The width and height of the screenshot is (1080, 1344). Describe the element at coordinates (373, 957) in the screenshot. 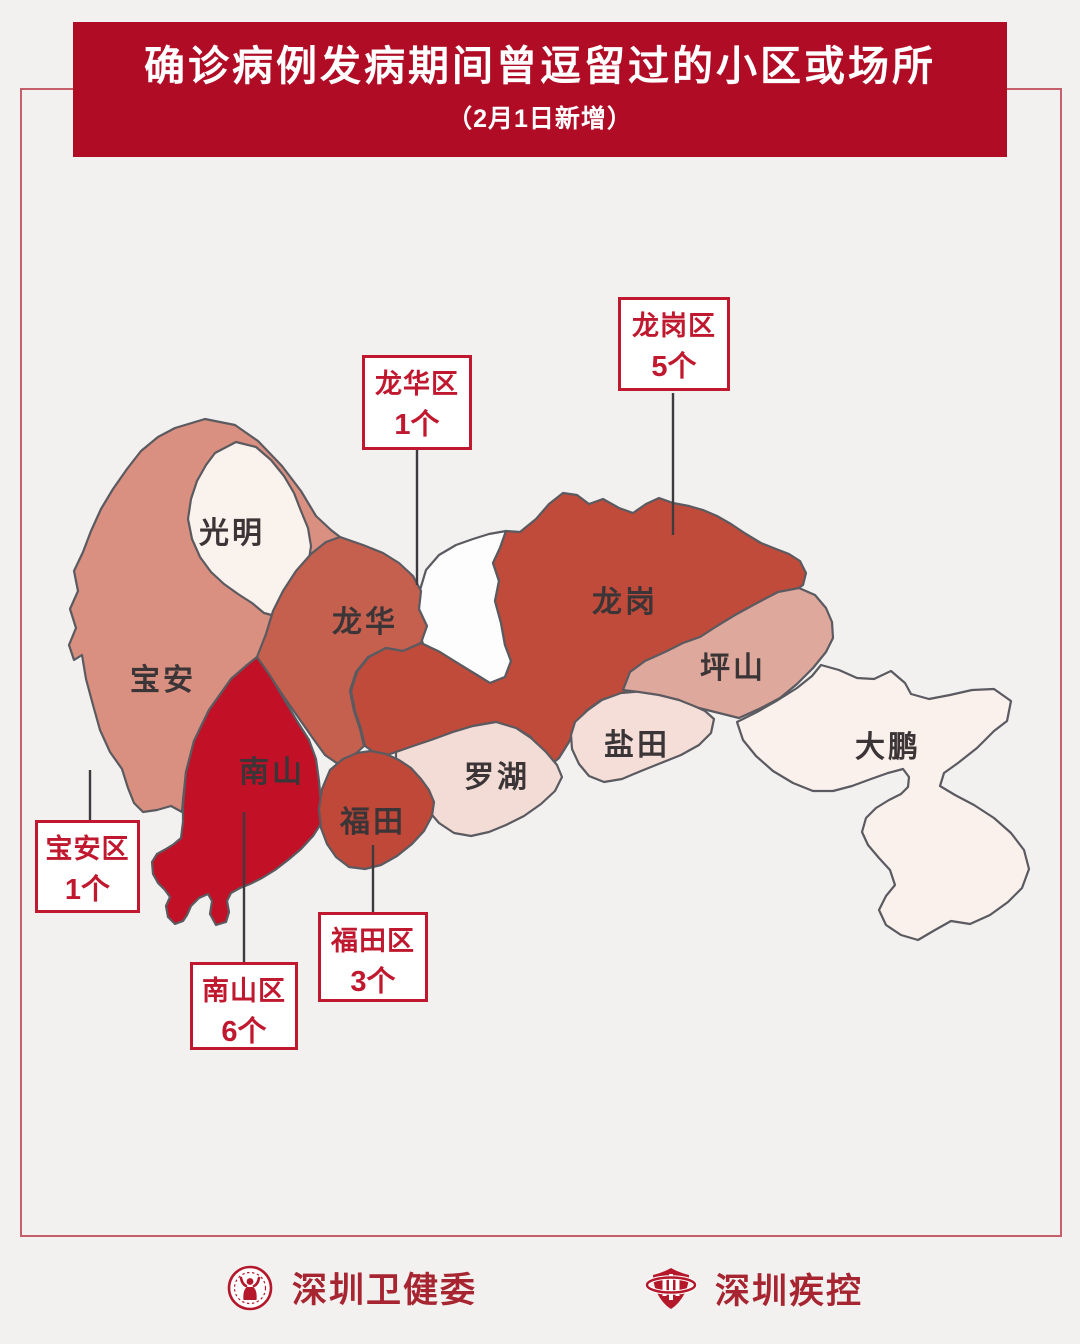

I see `callout-box-futian: 福田区 3个` at that location.